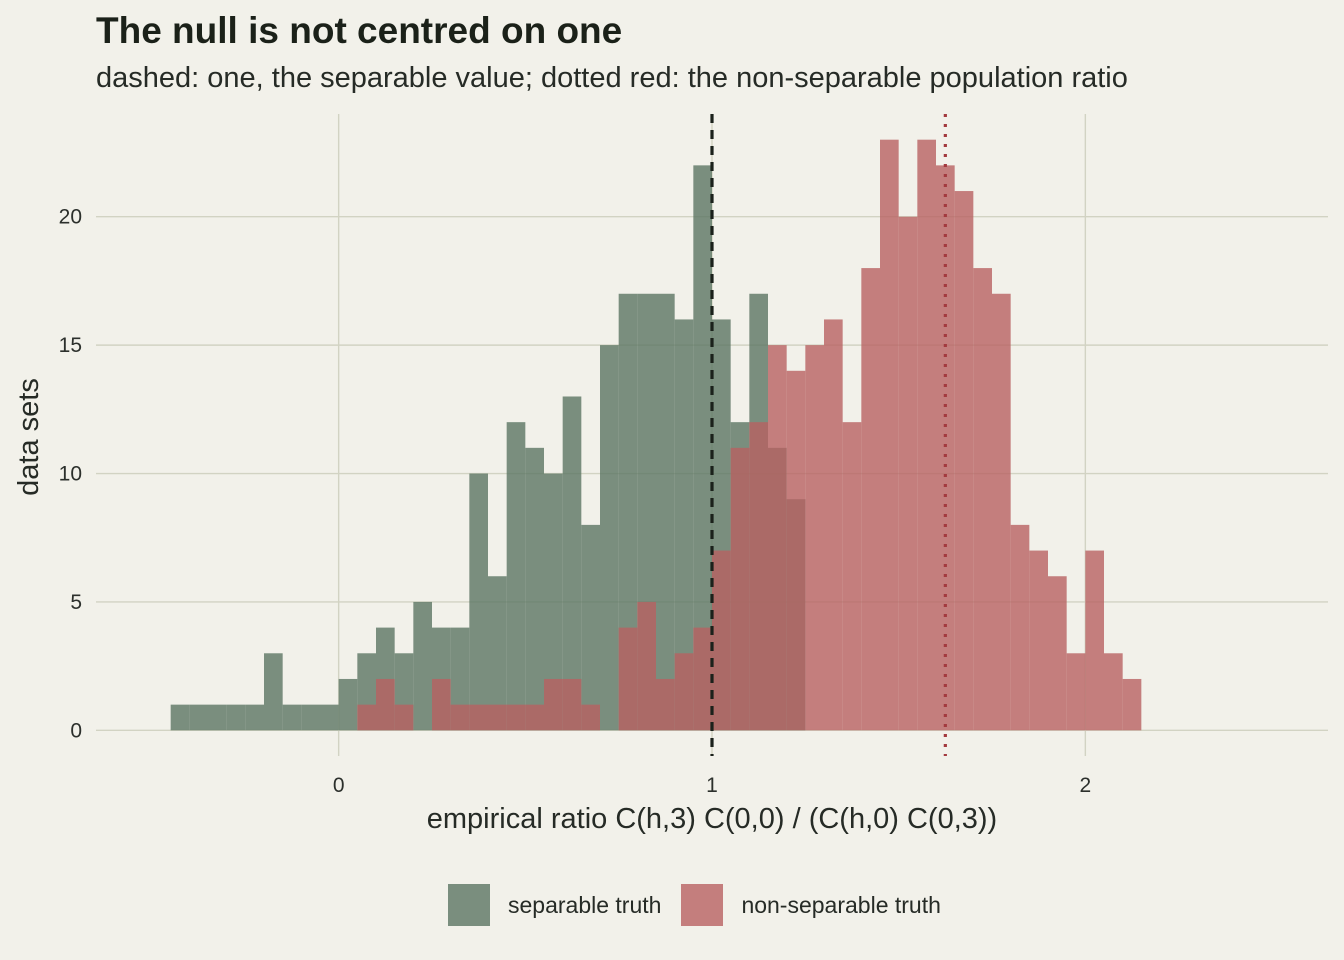 This screenshot has width=1344, height=960. What do you see at coordinates (70, 474) in the screenshot?
I see `y-tick-label: 10` at bounding box center [70, 474].